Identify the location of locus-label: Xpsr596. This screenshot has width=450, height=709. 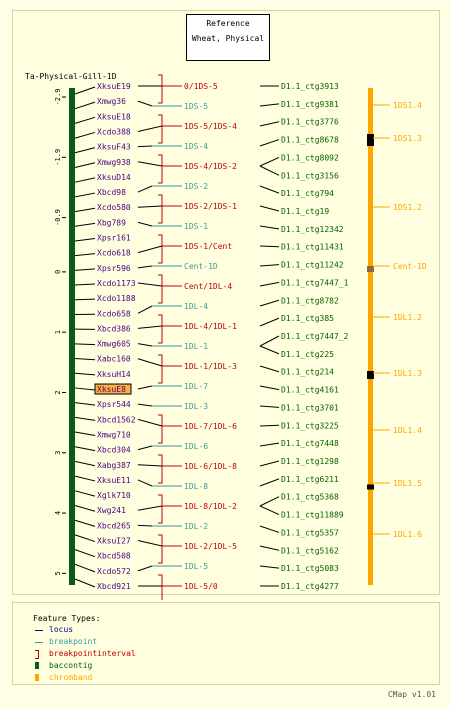
(114, 268).